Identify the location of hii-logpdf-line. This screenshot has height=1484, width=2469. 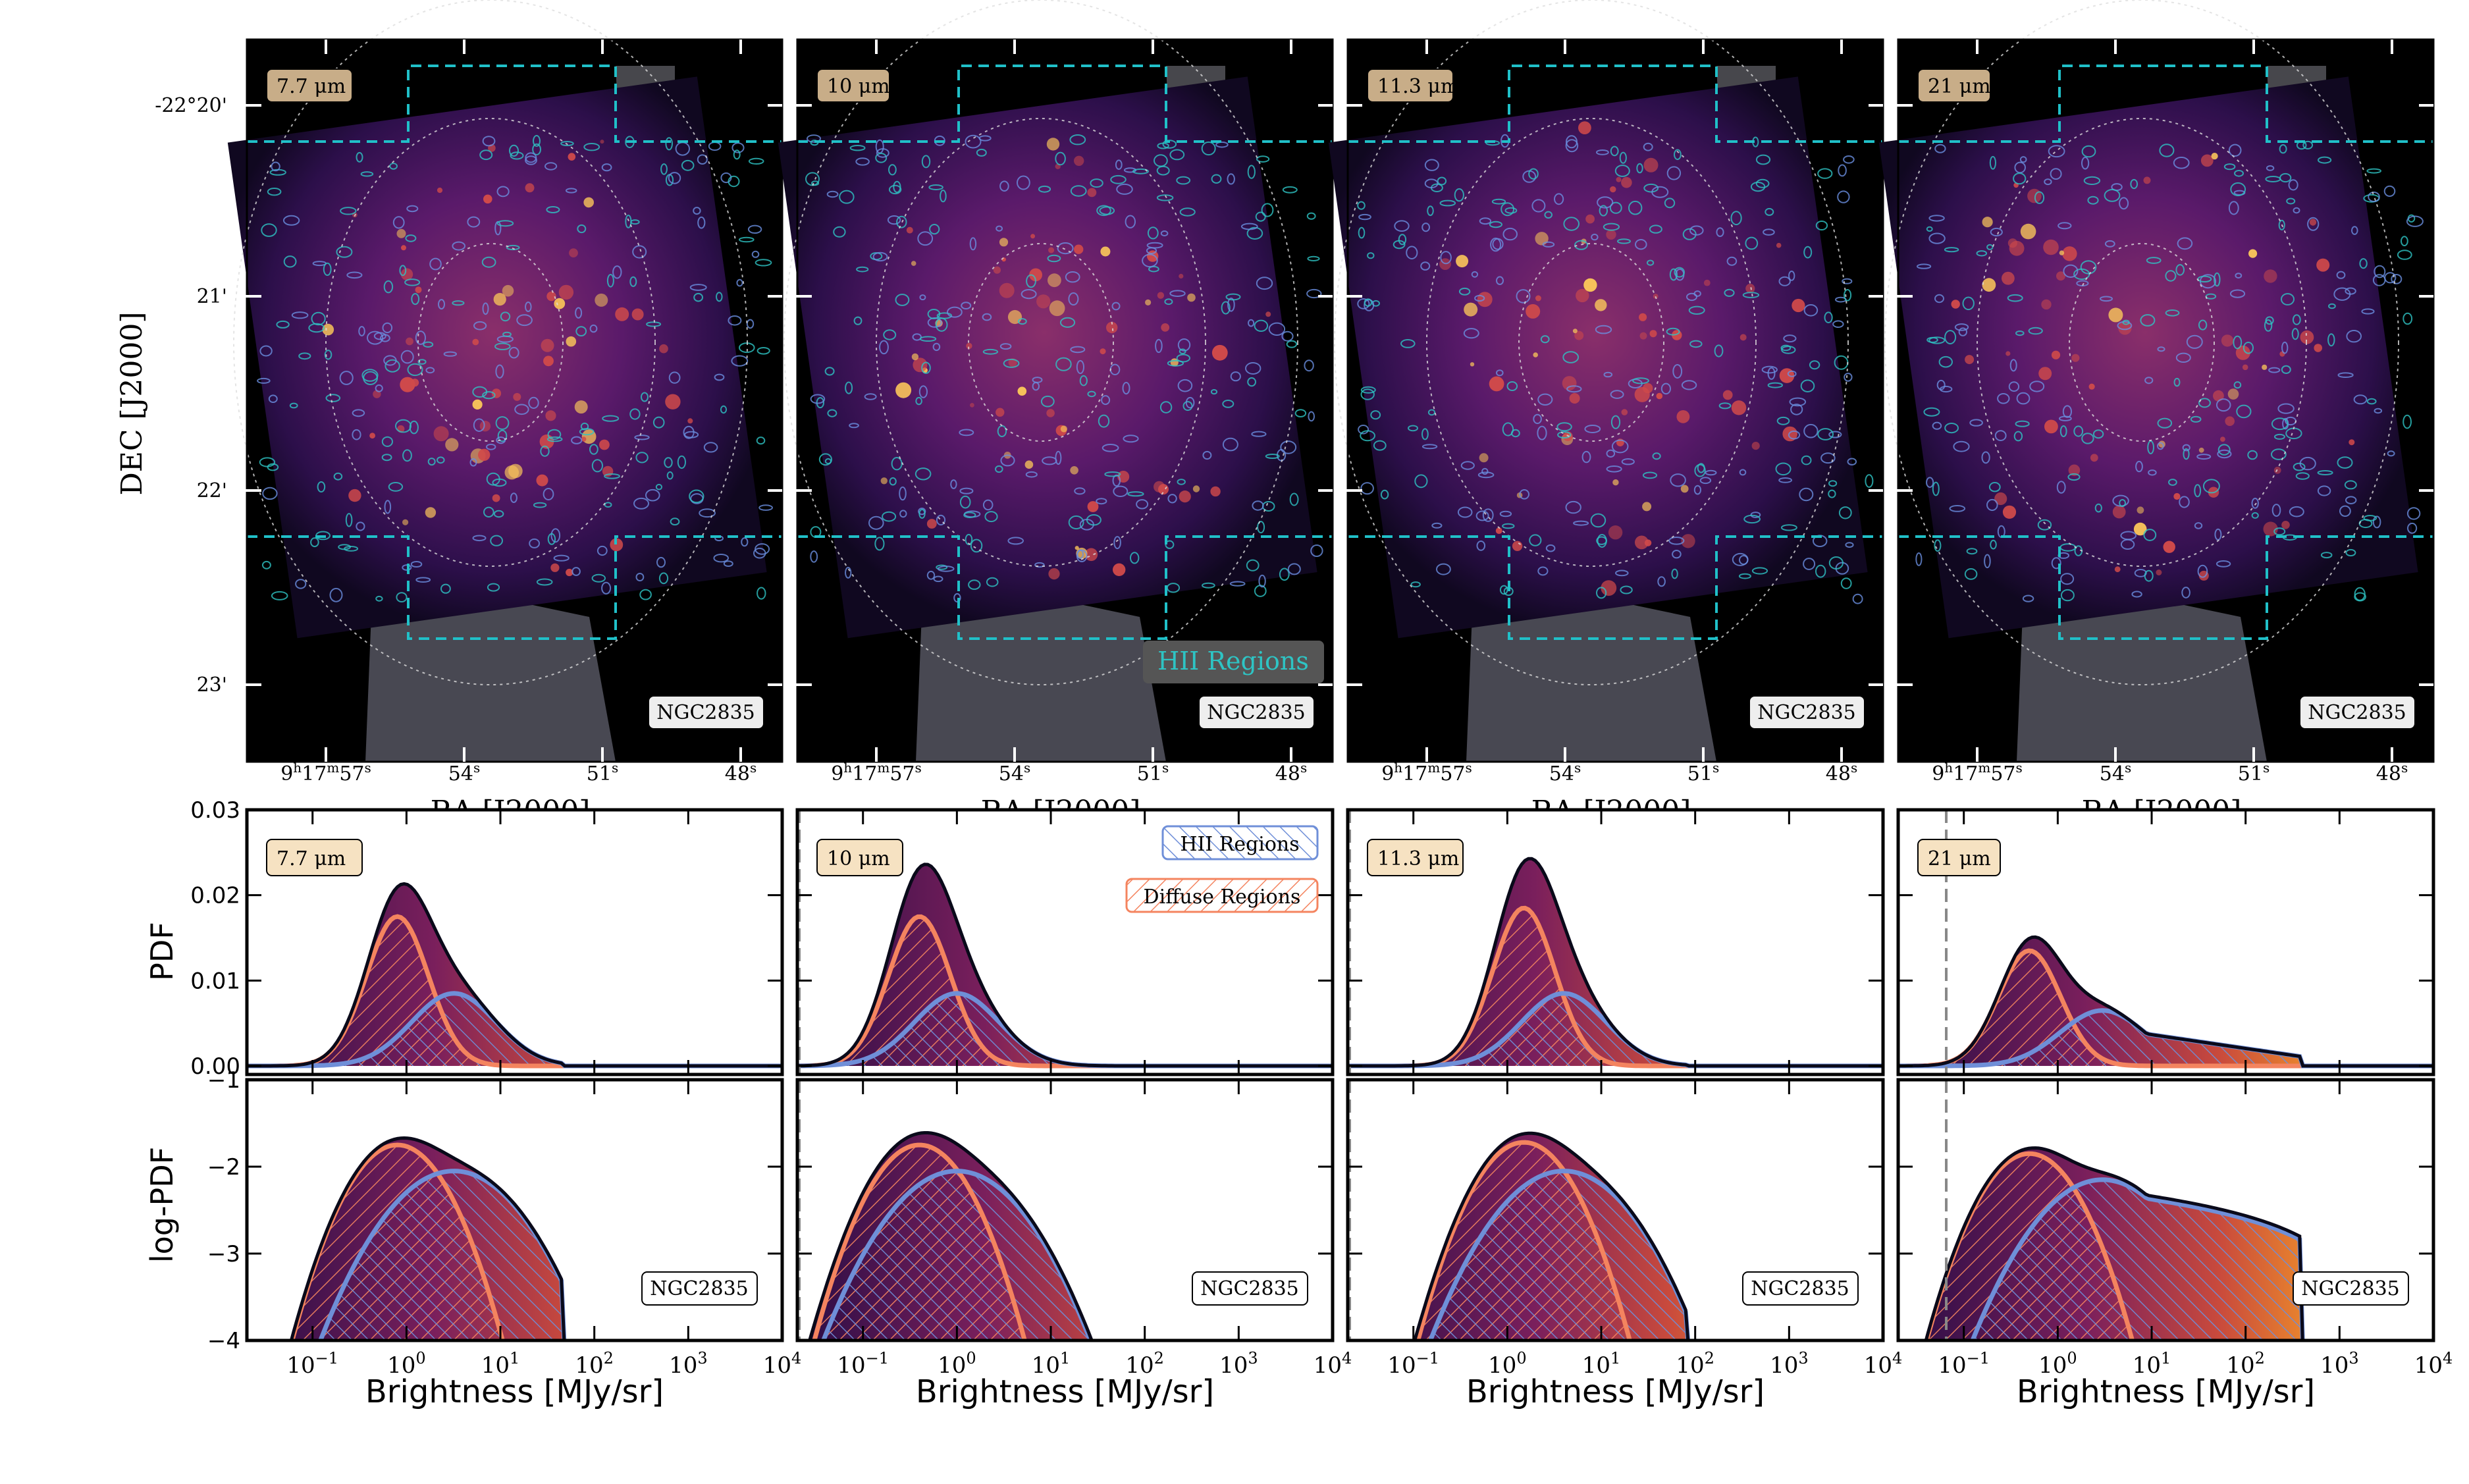
(2137, 1258).